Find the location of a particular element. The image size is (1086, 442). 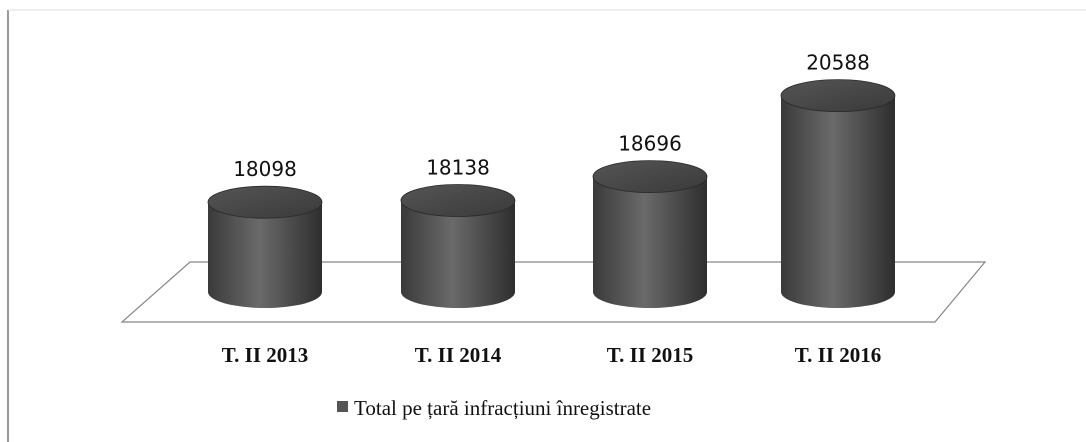

x-tick-label: T. II 2015 is located at coordinates (650, 355).